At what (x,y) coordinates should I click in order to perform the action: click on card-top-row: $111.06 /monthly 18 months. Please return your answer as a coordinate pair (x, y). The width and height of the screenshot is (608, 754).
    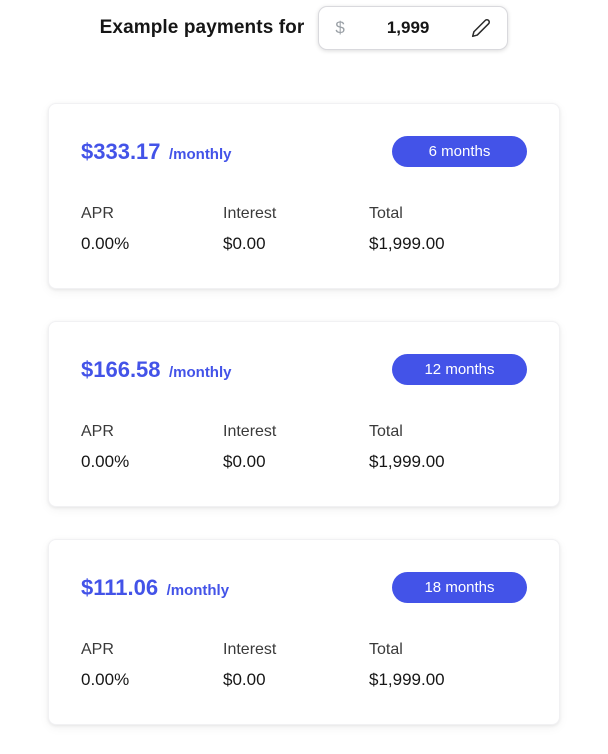
    Looking at the image, I should click on (304, 587).